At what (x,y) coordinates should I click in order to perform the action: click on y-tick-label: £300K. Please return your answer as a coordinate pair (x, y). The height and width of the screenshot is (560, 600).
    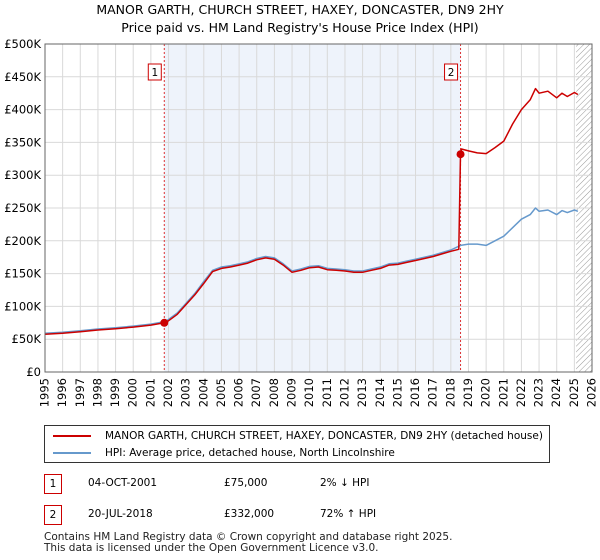
    Looking at the image, I should click on (22, 175).